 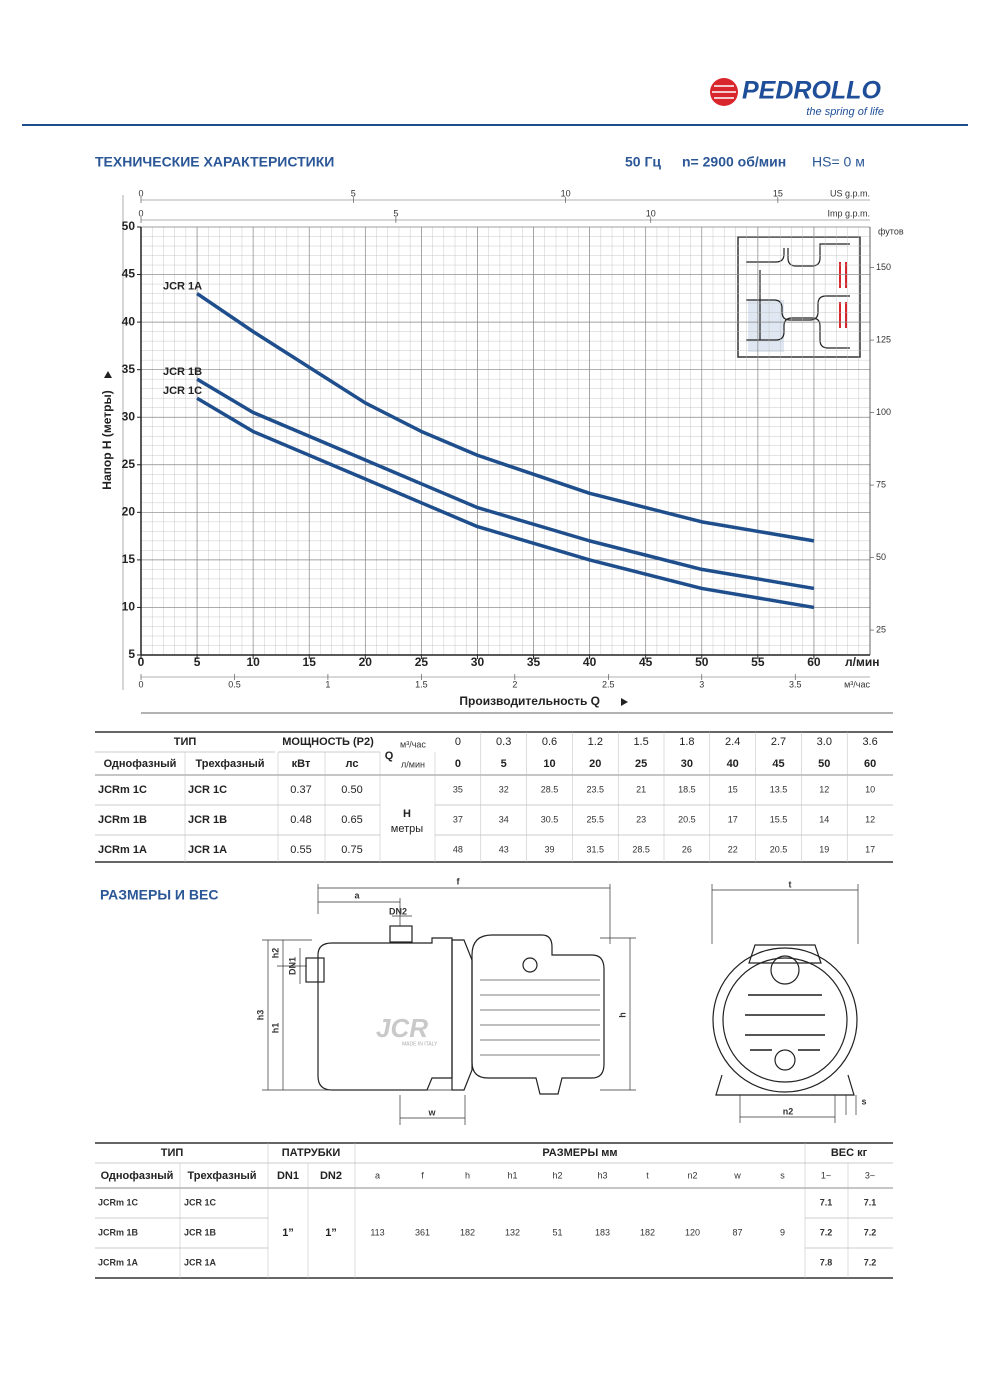 What do you see at coordinates (118, 1262) in the screenshot?
I see `cell: JCRm 1A` at bounding box center [118, 1262].